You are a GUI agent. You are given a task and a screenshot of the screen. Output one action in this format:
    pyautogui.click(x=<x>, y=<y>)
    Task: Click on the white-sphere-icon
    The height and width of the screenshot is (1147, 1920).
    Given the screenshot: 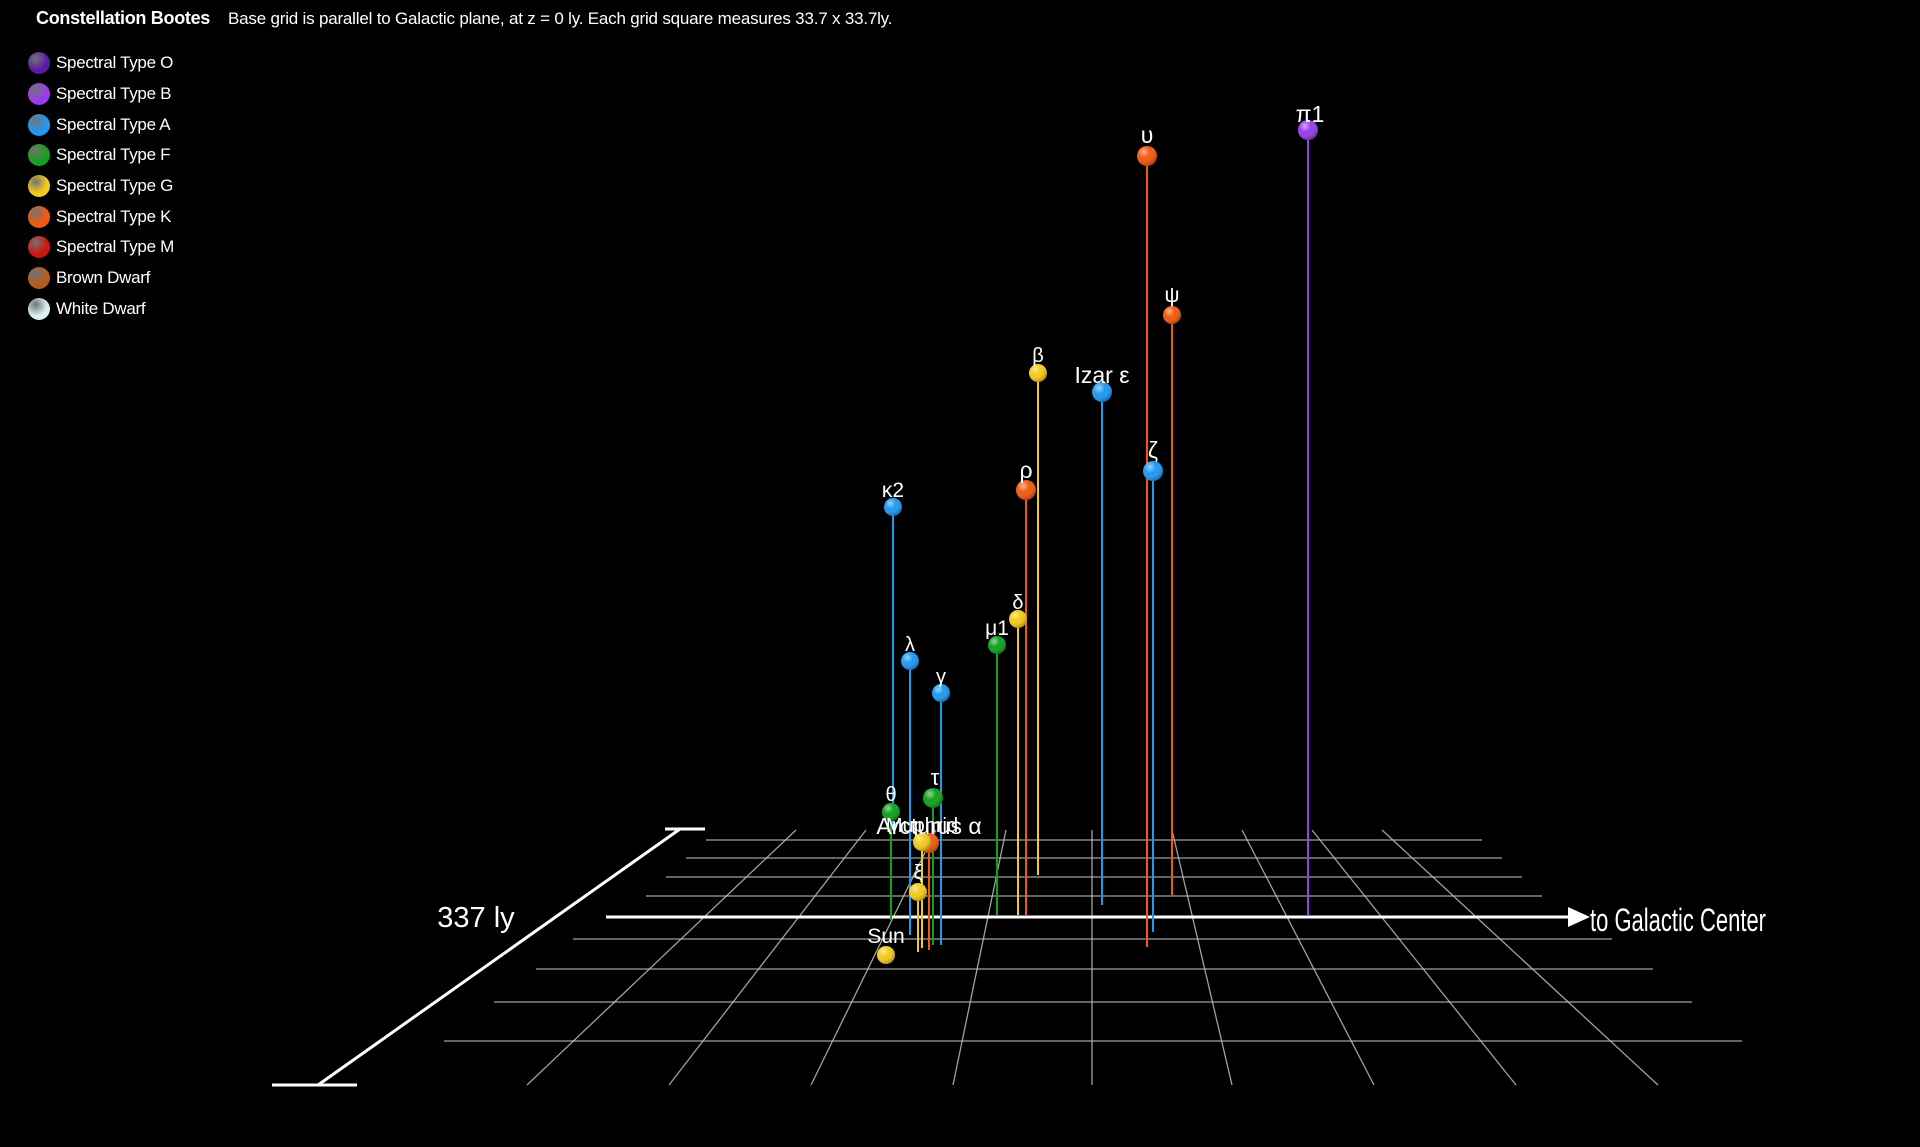 What is the action you would take?
    pyautogui.click(x=39, y=308)
    